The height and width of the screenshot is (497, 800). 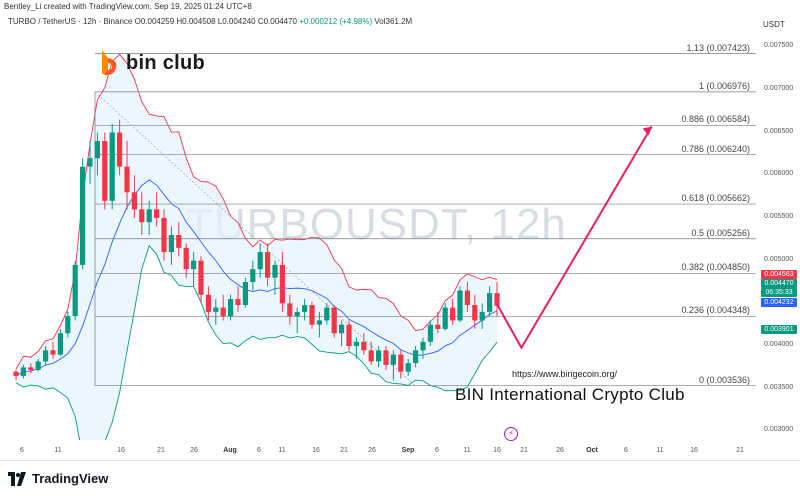 What do you see at coordinates (70, 478) in the screenshot?
I see `tradingview-text: TradingView` at bounding box center [70, 478].